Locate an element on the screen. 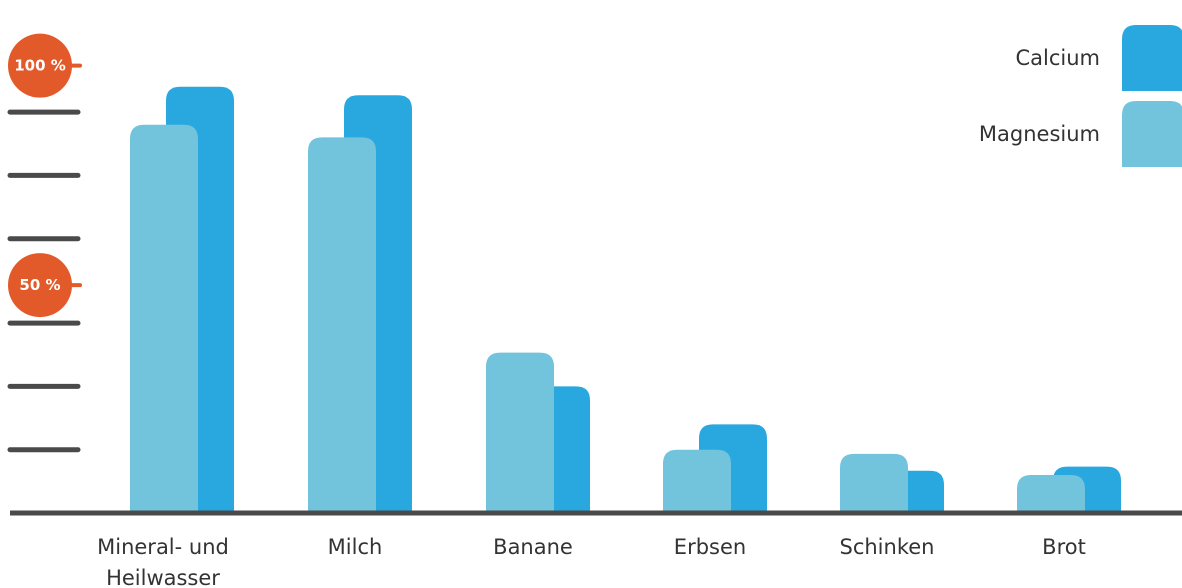  legend-label-1: Magnesium is located at coordinates (1039, 134).